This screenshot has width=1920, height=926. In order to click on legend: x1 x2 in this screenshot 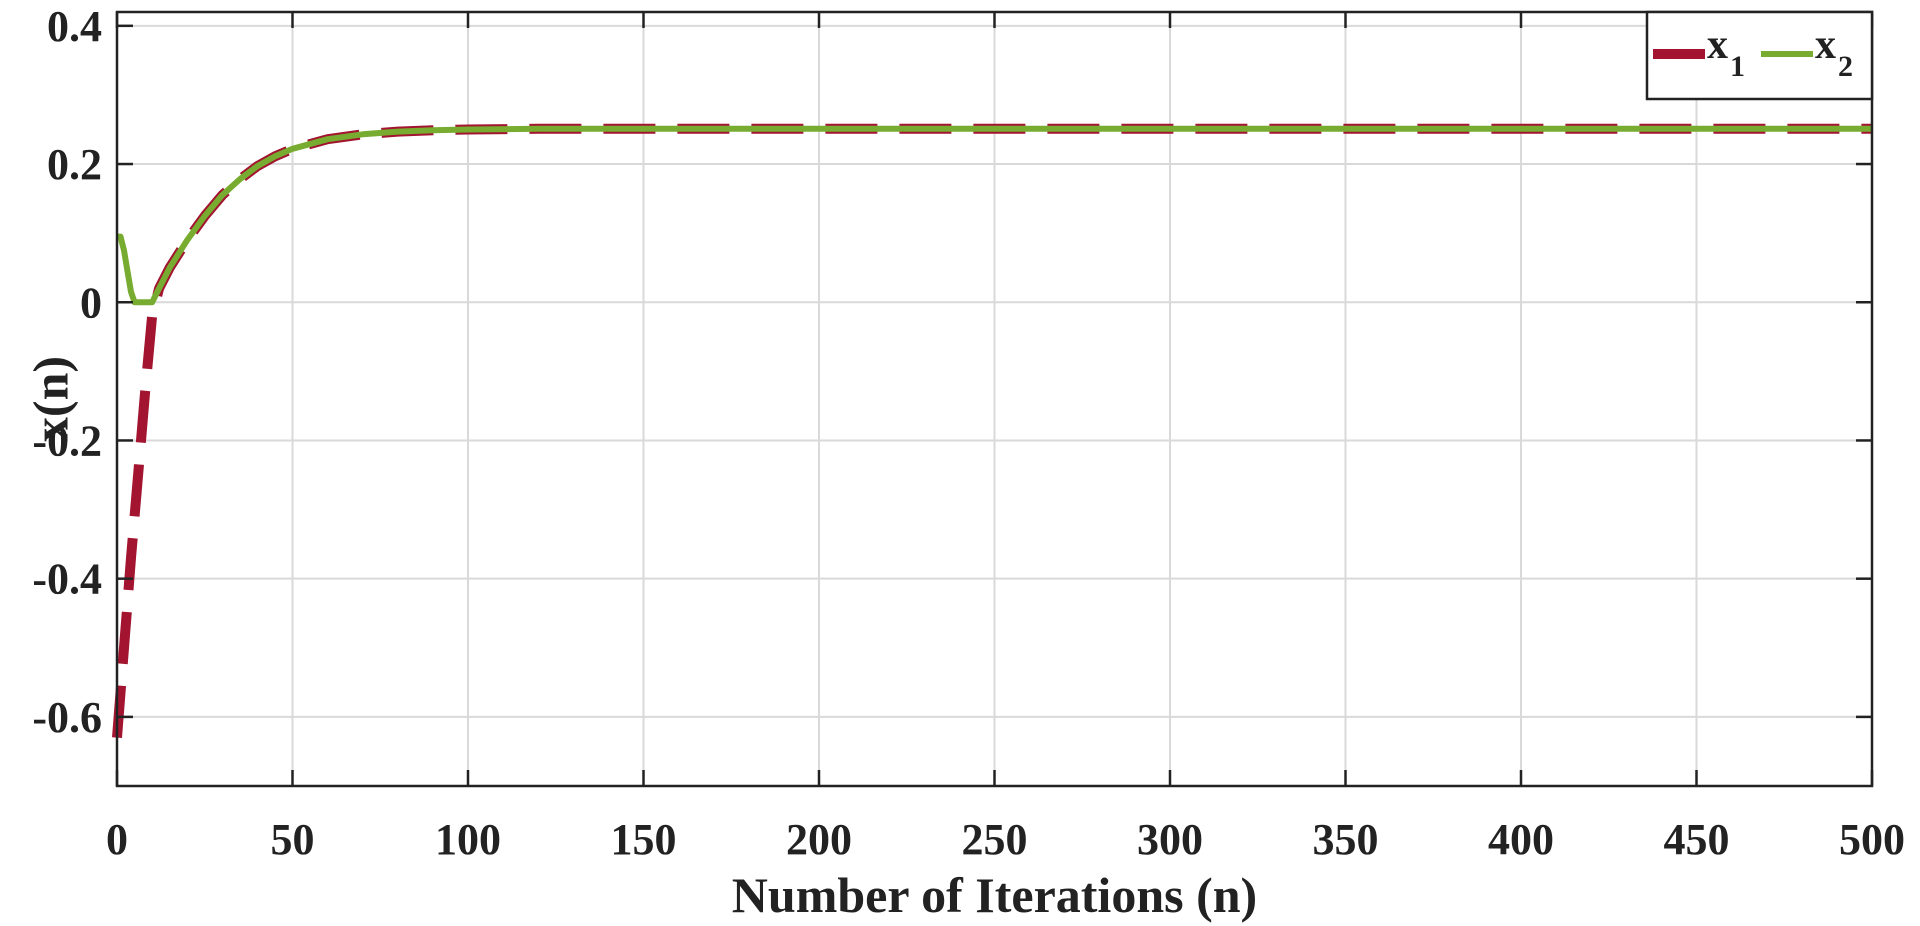, I will do `click(1759, 55)`.